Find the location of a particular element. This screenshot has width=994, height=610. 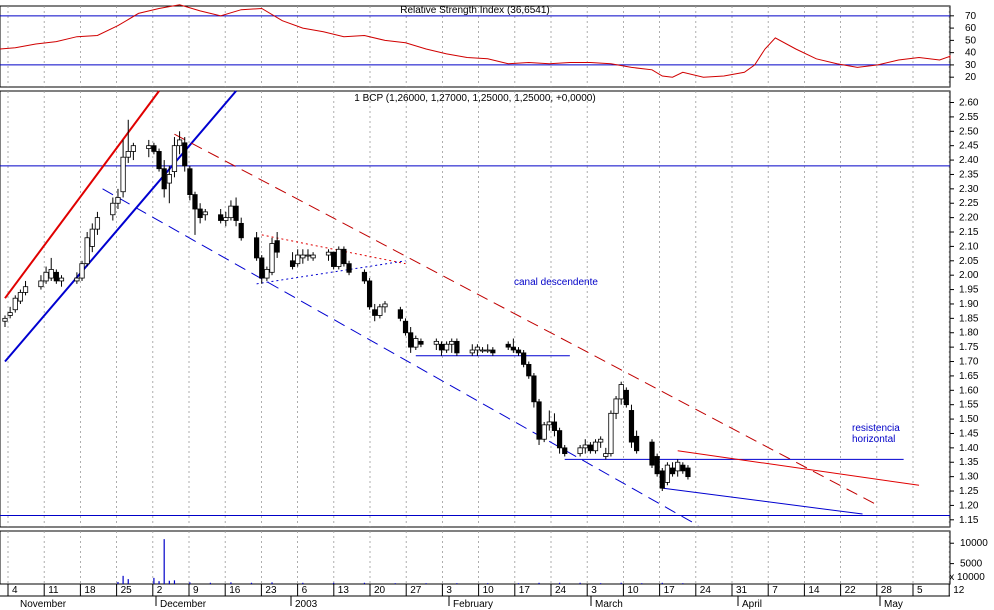

resistance-annotation-line1: resistencia is located at coordinates (876, 428).